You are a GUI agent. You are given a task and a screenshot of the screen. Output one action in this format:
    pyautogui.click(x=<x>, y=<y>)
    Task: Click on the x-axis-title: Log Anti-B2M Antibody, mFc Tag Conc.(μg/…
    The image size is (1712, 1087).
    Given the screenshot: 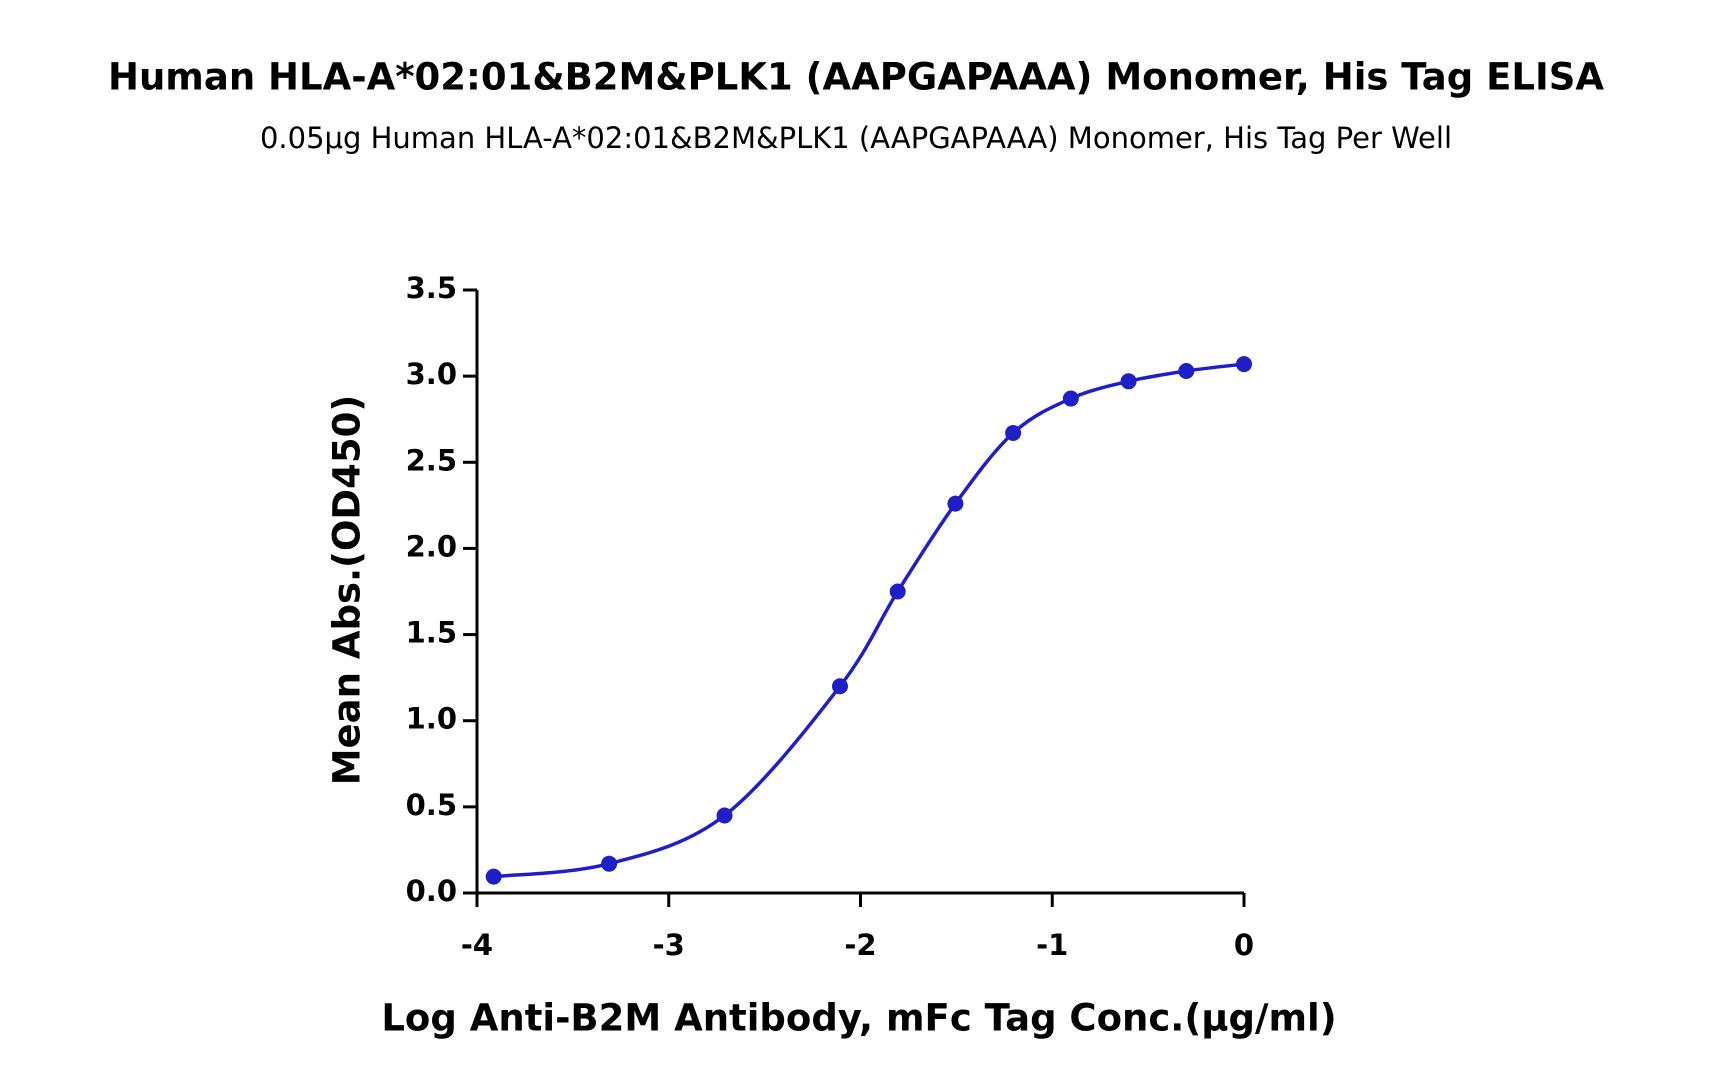 What is the action you would take?
    pyautogui.click(x=858, y=1018)
    